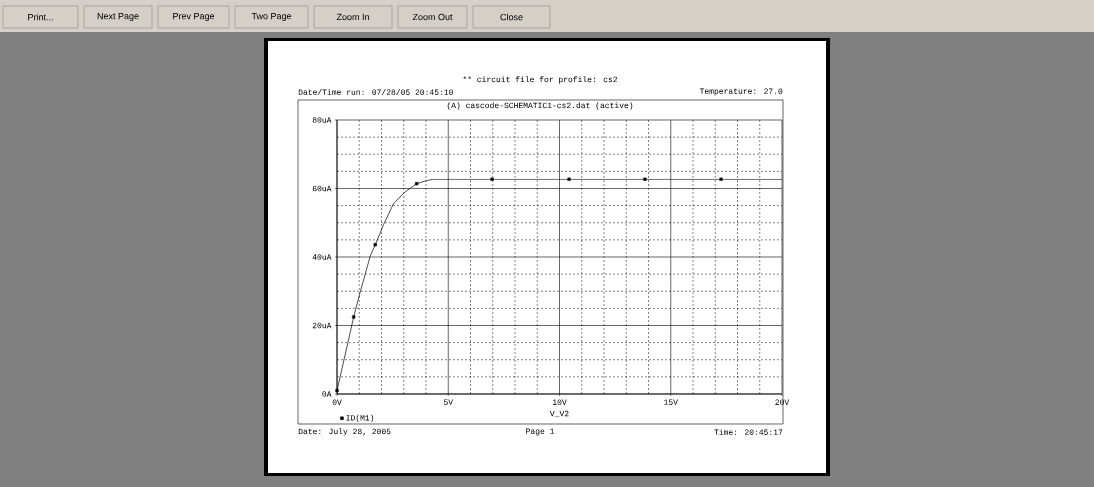 This screenshot has width=1094, height=487. Describe the element at coordinates (782, 402) in the screenshot. I see `x-tick-label: 20V` at that location.